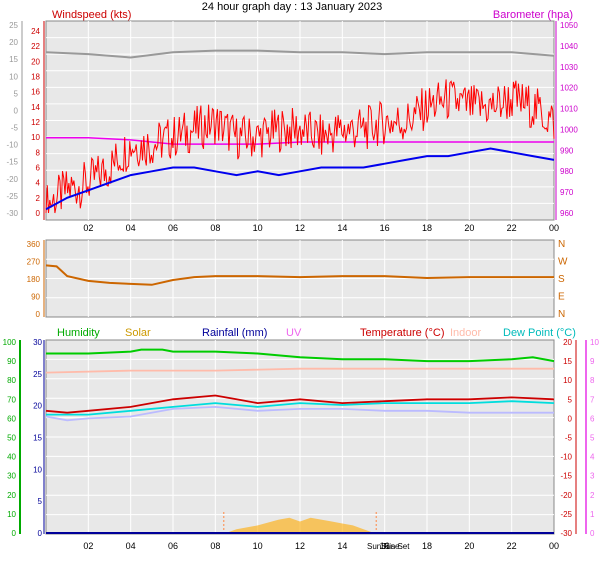 The image size is (608, 561). What do you see at coordinates (13, 42) in the screenshot?
I see `outer-axis-tick: 20` at bounding box center [13, 42].